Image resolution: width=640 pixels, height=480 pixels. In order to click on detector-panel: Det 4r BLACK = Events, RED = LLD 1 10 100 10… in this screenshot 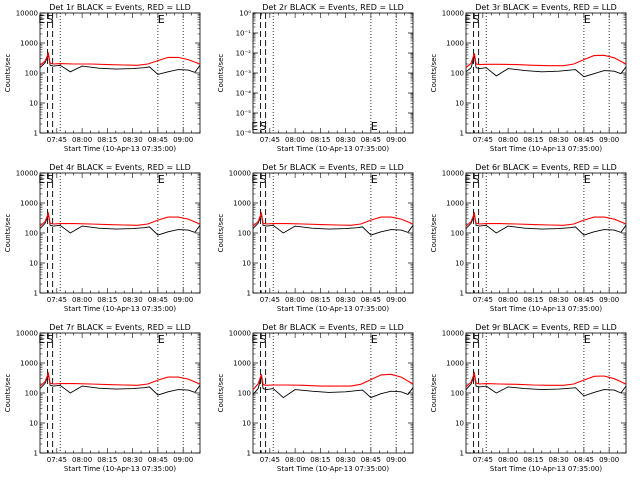, I will do `click(102, 238)`.